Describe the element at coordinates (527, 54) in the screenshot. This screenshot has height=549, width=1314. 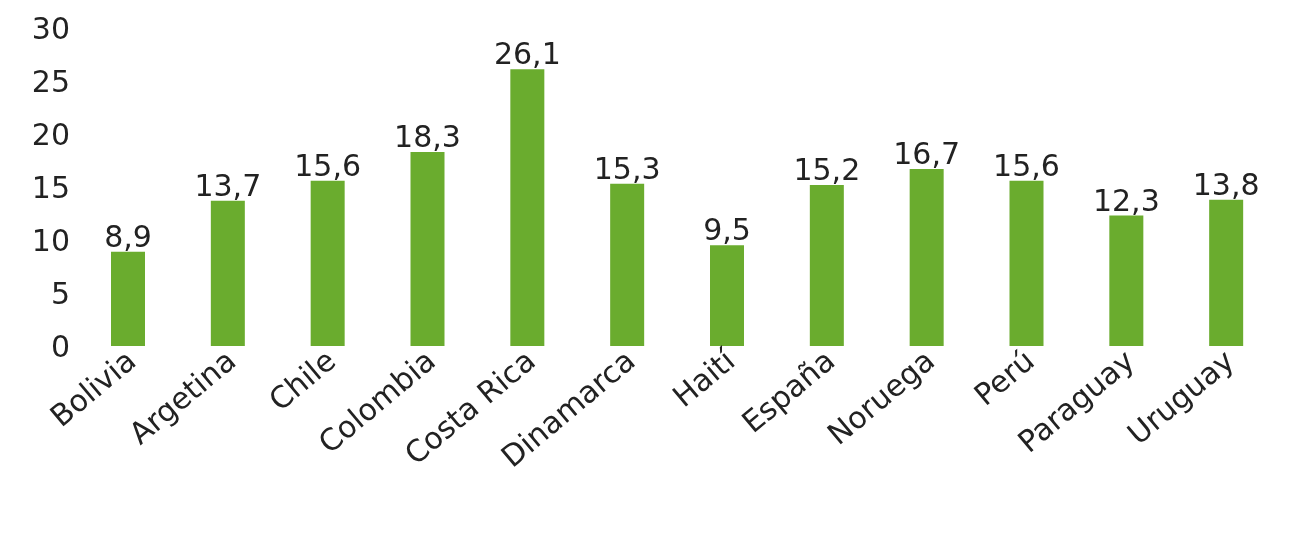
I see `data-label: 26,1` at that location.